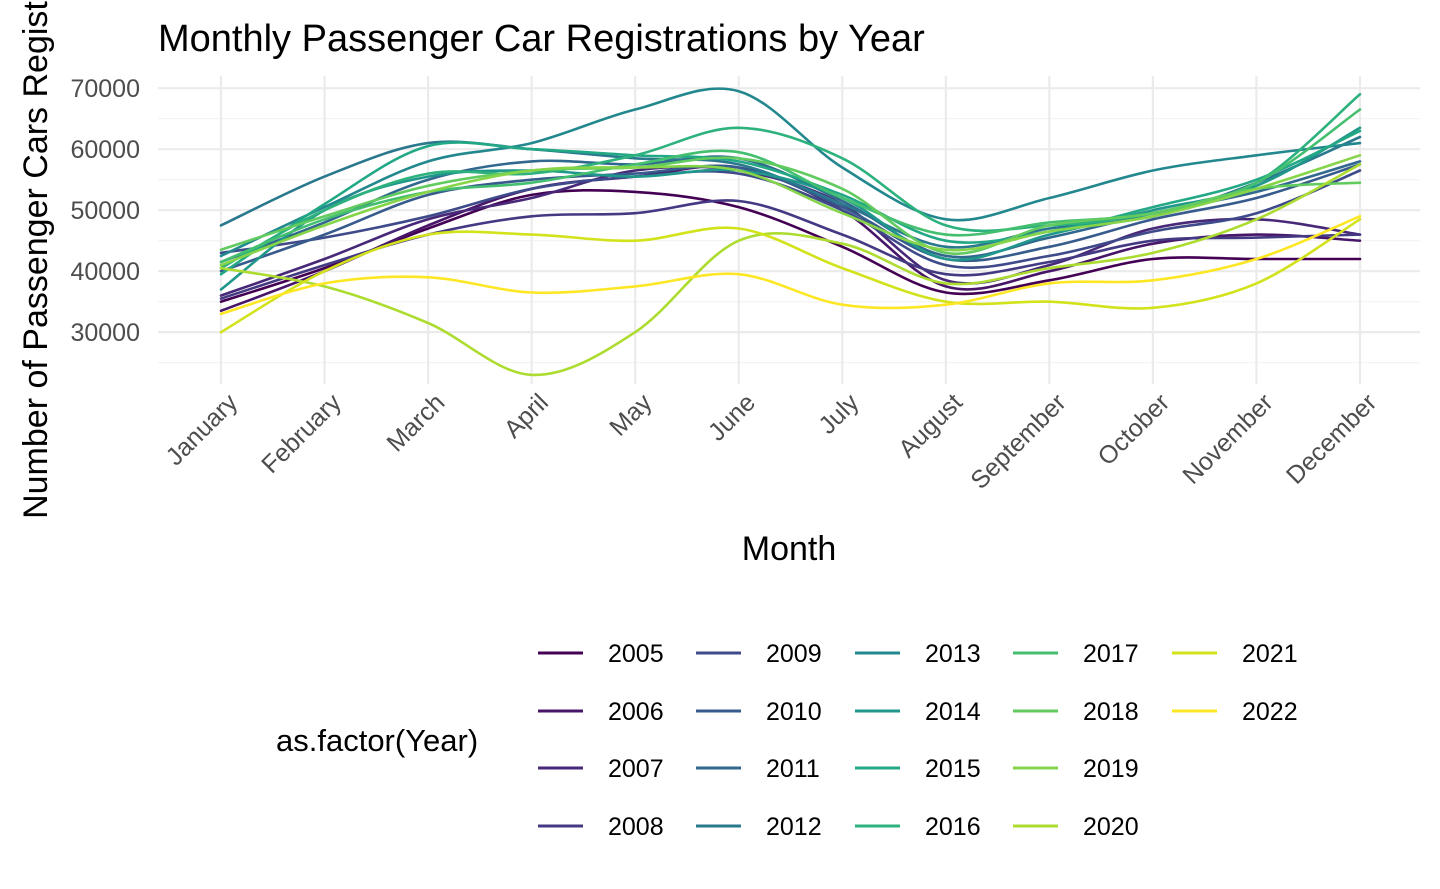 This screenshot has height=889, width=1440. What do you see at coordinates (105, 333) in the screenshot?
I see `y-tick-label: 30000` at bounding box center [105, 333].